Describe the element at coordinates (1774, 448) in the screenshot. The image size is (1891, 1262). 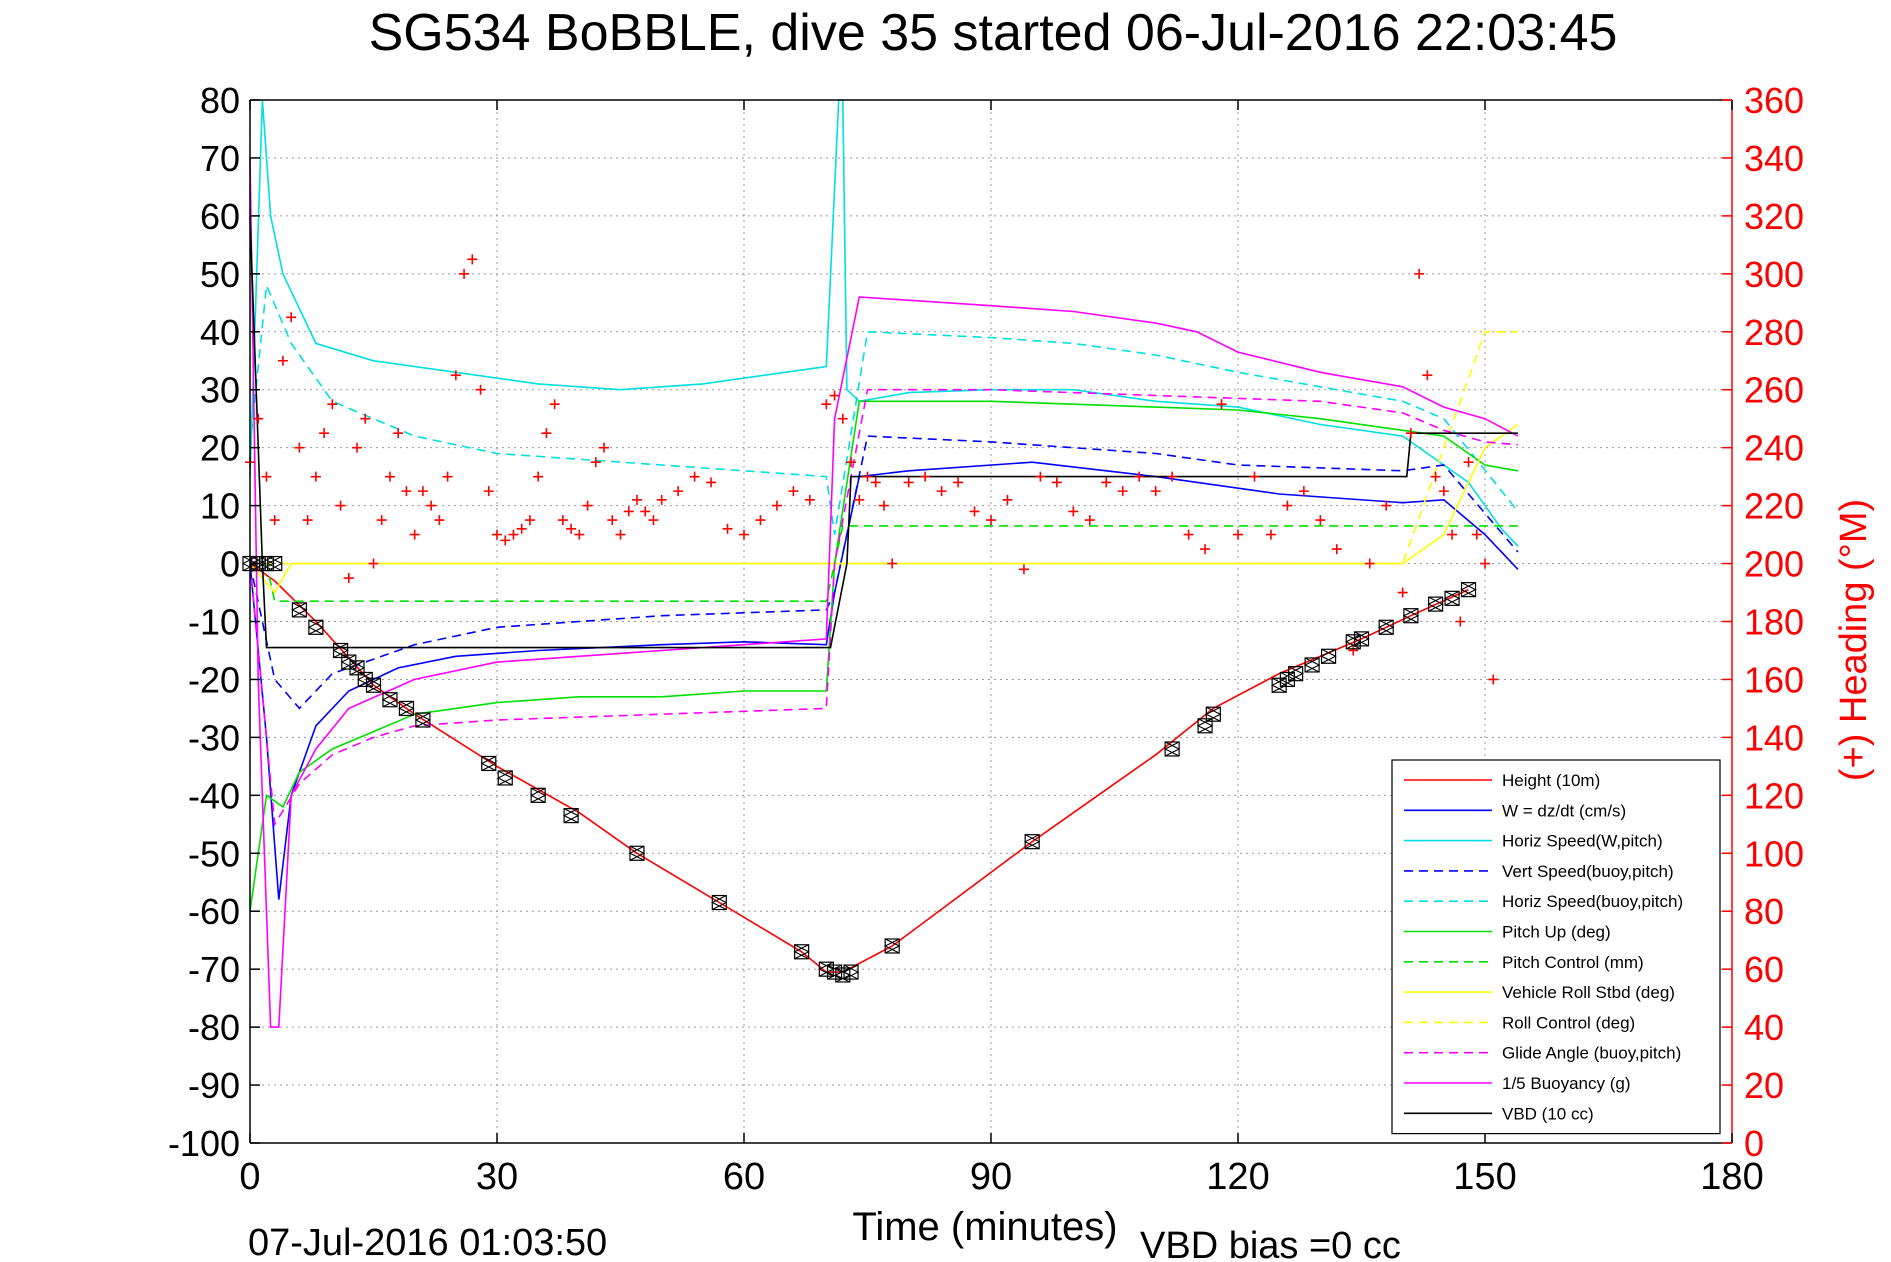
I see `y2-tick-label: 240` at that location.